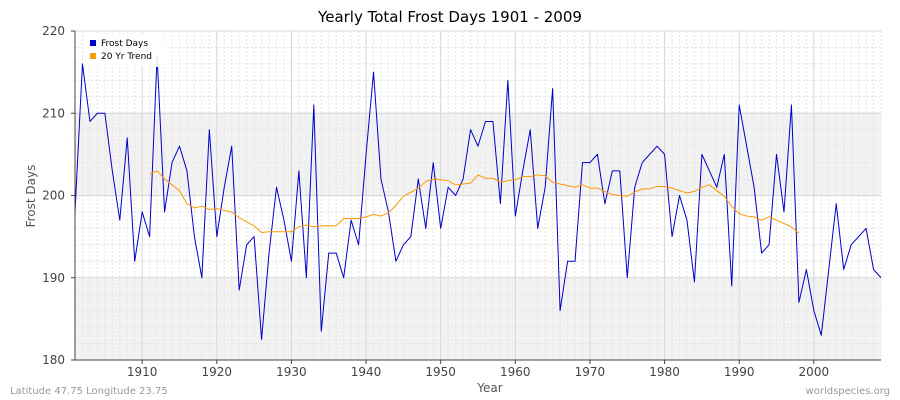  I want to click on x-tick-label: 1920, so click(217, 372).